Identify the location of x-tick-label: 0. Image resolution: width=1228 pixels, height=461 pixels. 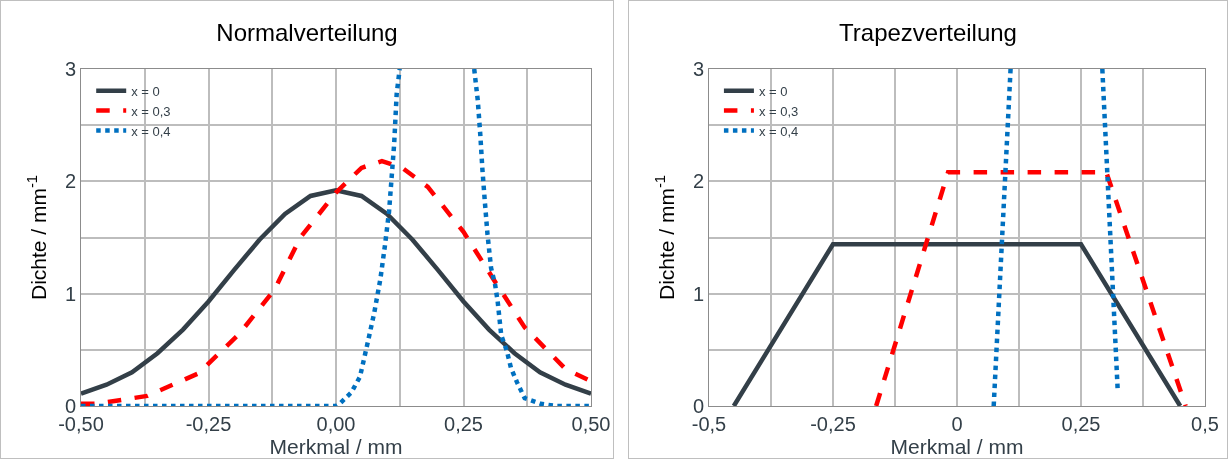
(957, 424).